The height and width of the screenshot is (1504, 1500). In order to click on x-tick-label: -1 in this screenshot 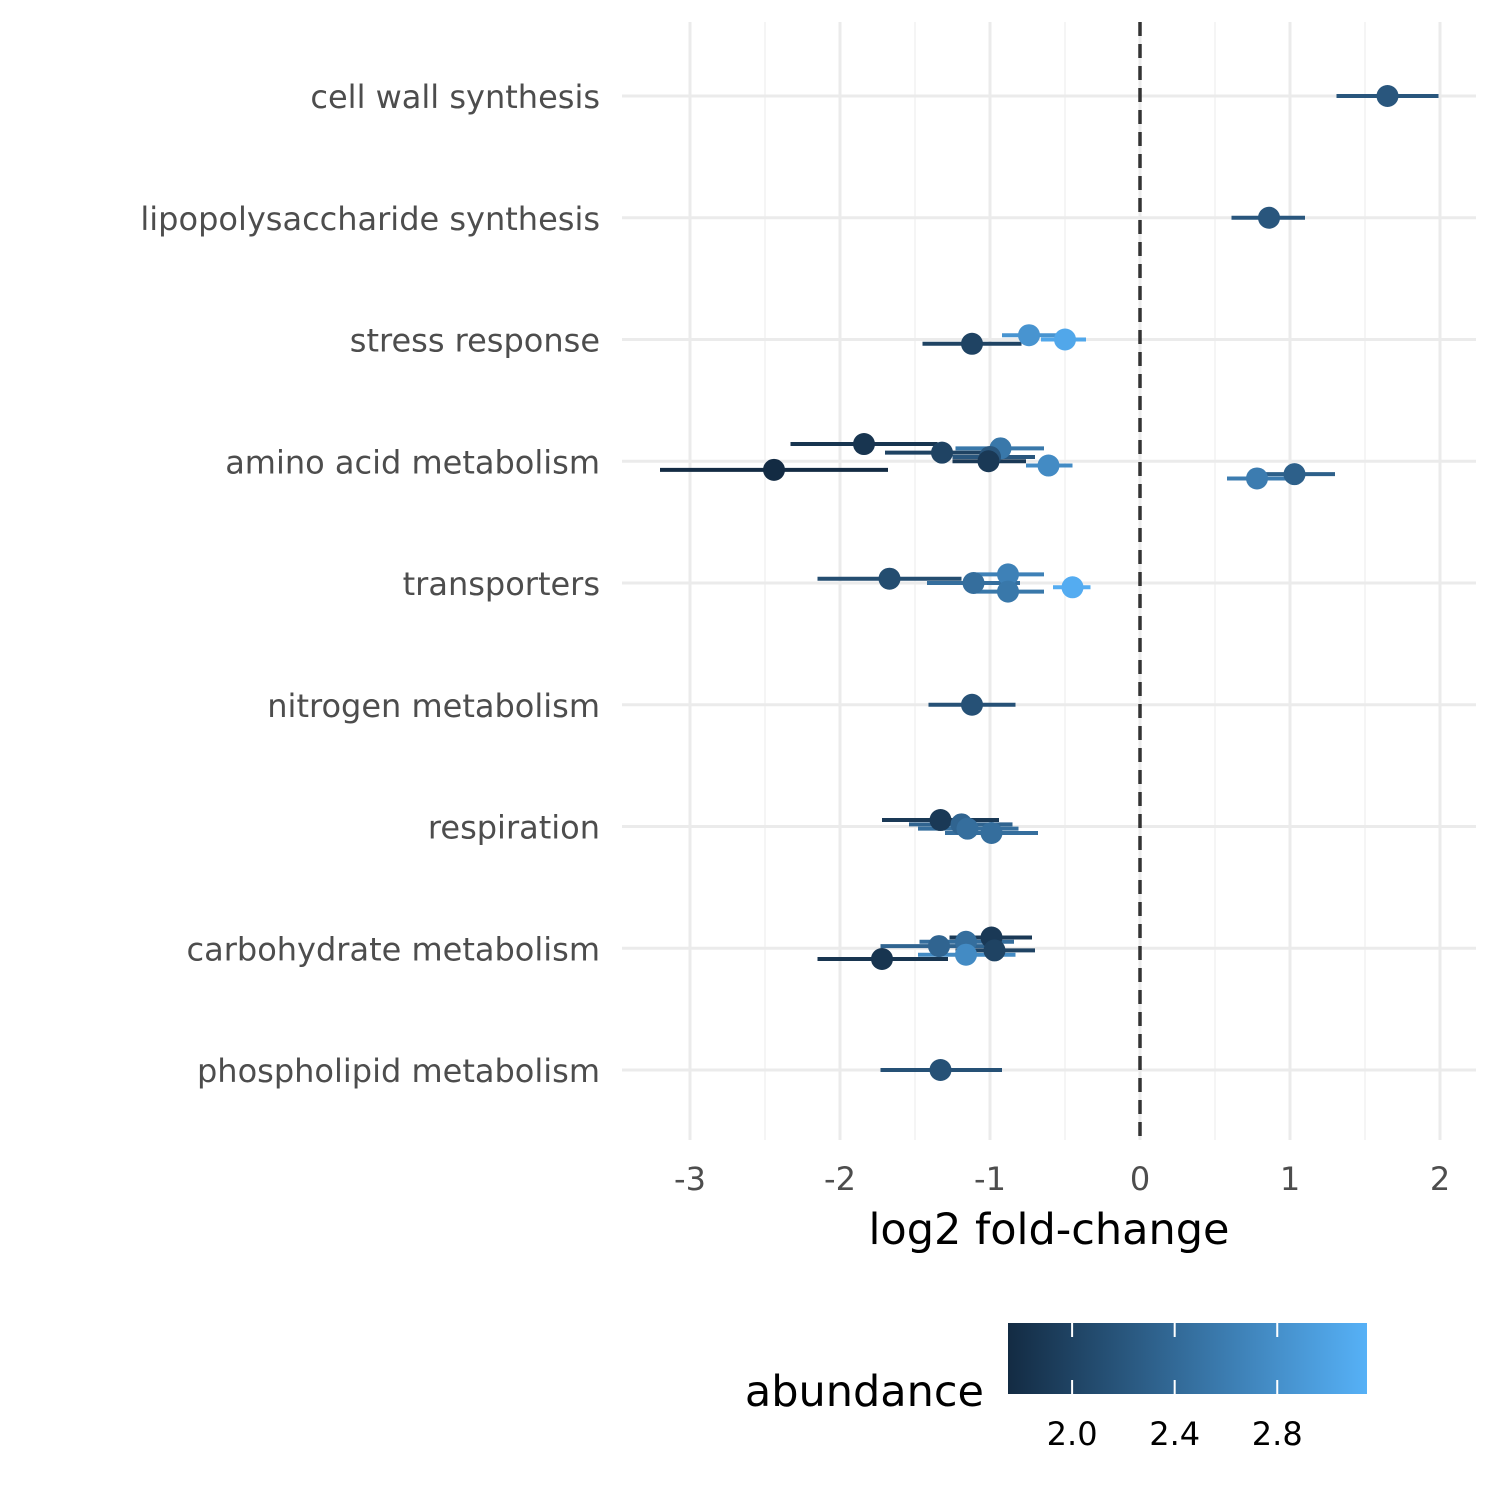, I will do `click(990, 1179)`.